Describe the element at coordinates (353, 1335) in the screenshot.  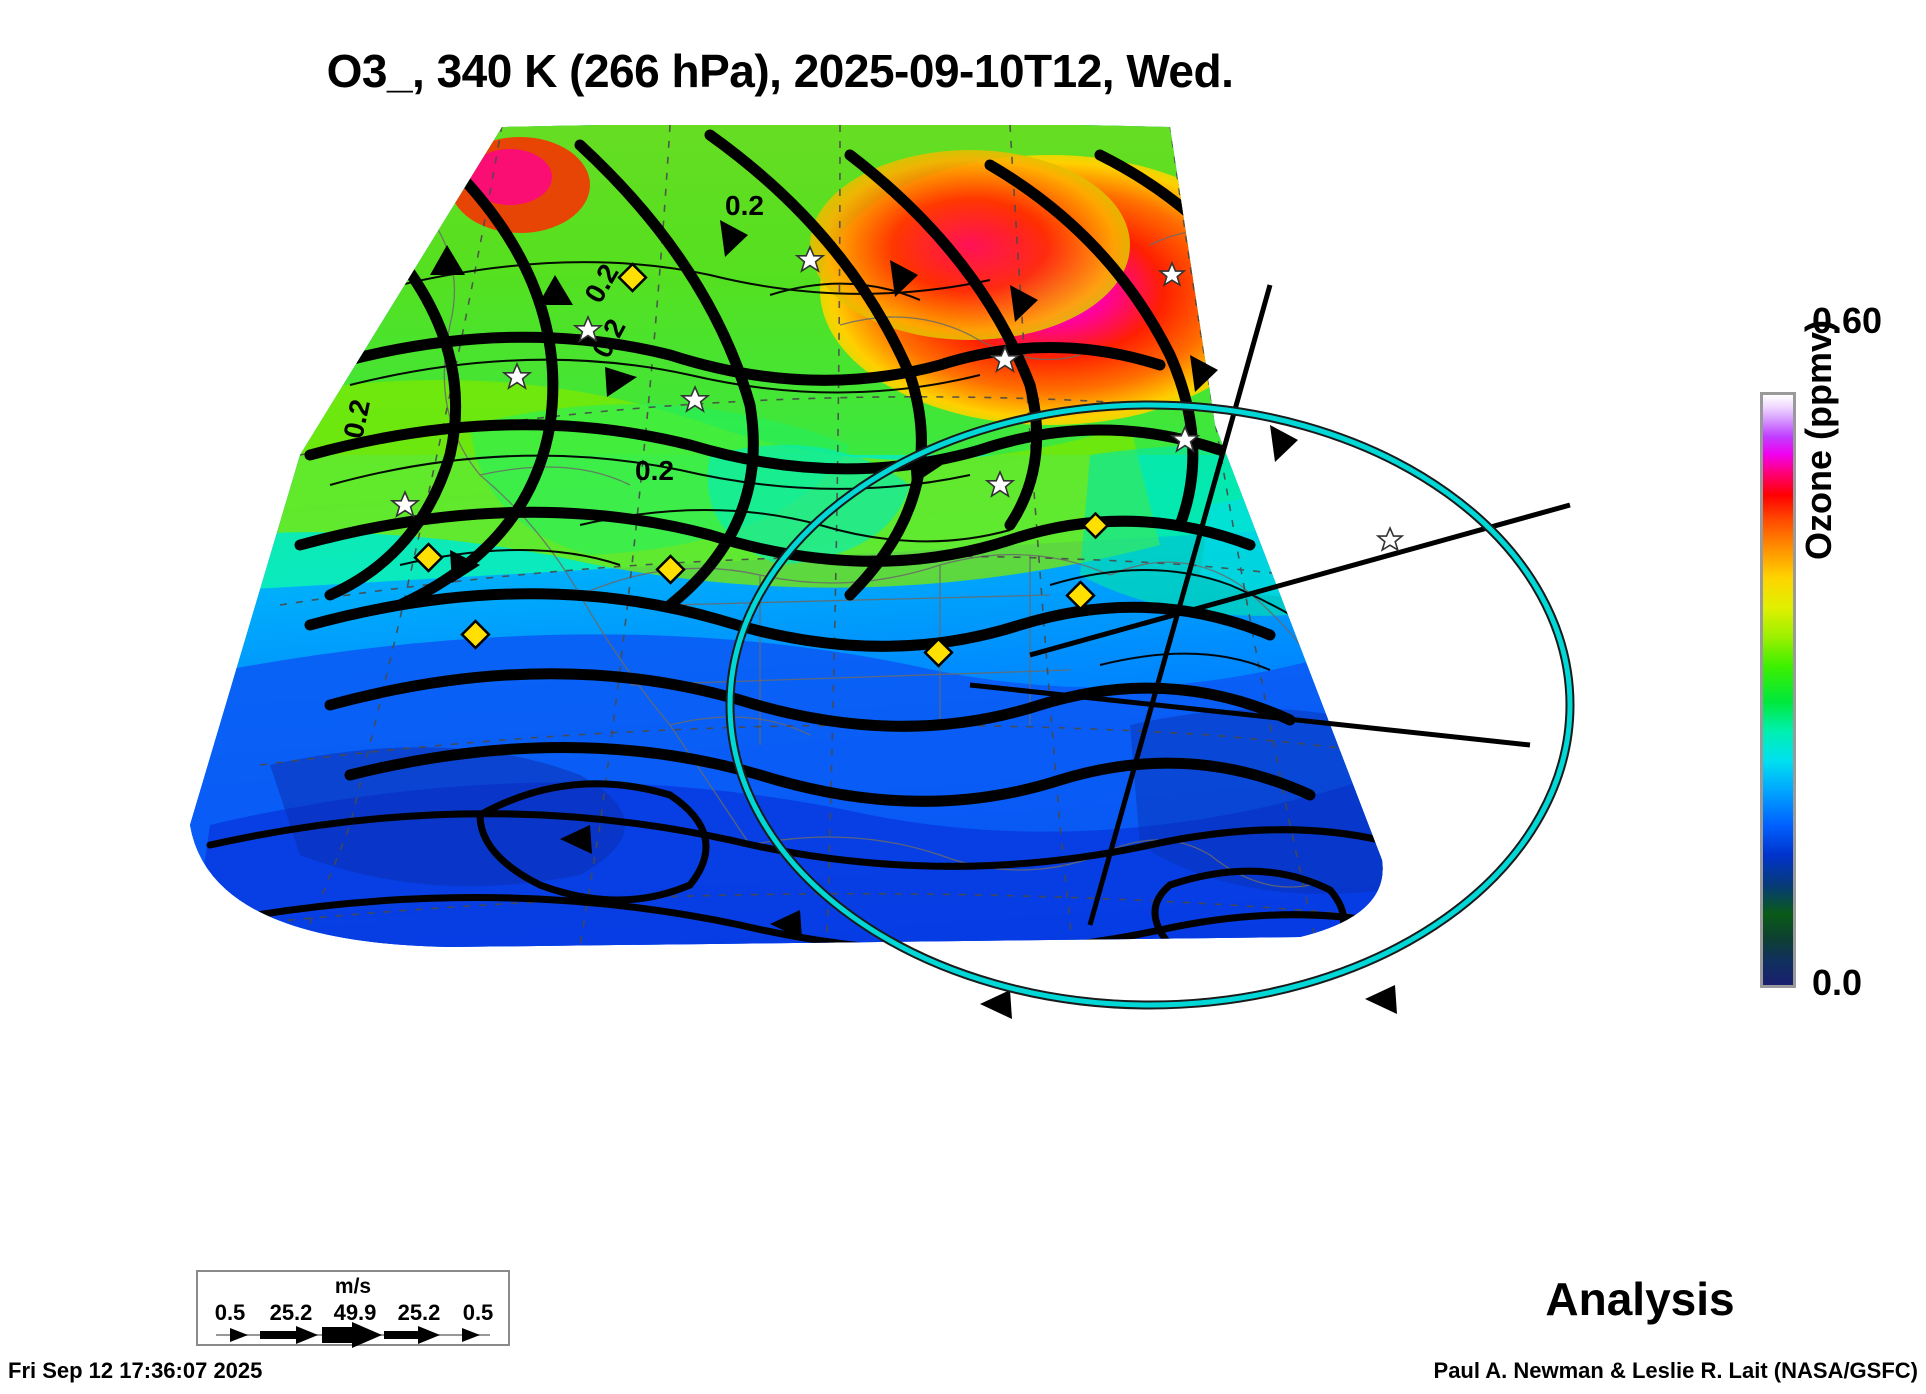
I see `wind-legend-arrows` at that location.